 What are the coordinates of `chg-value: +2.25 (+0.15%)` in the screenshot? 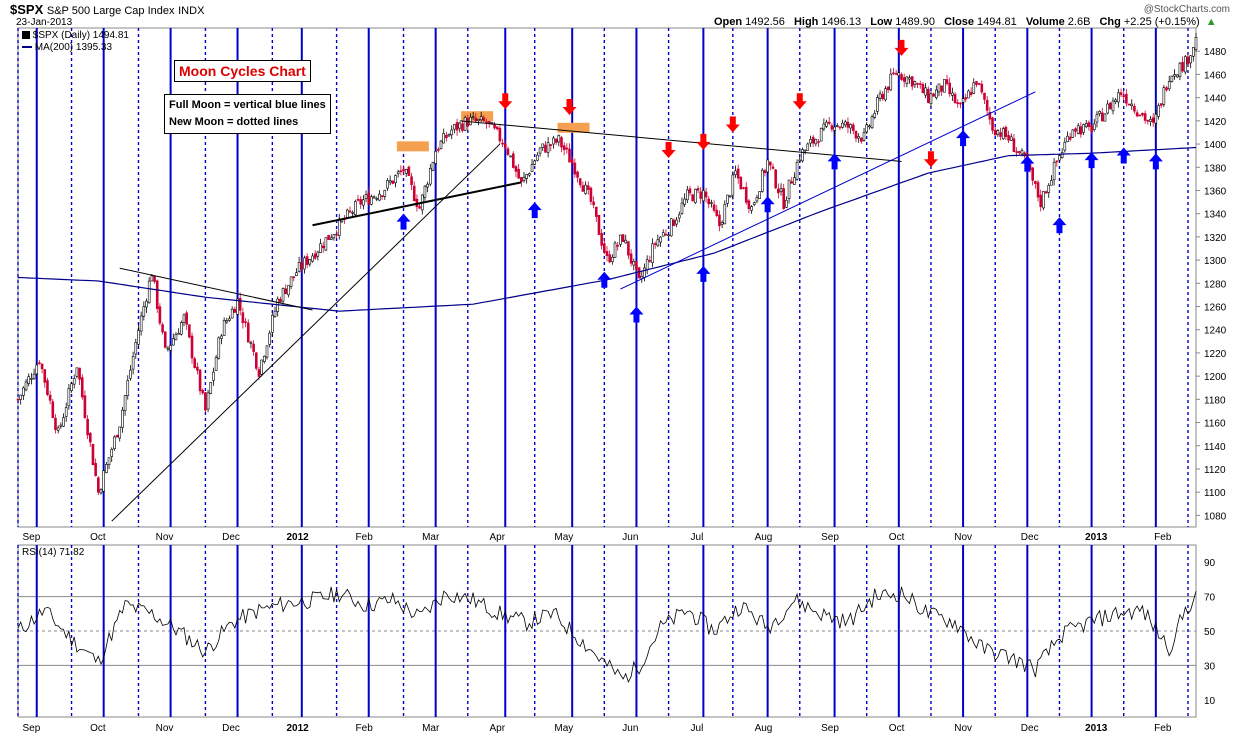 It's located at (1161, 22).